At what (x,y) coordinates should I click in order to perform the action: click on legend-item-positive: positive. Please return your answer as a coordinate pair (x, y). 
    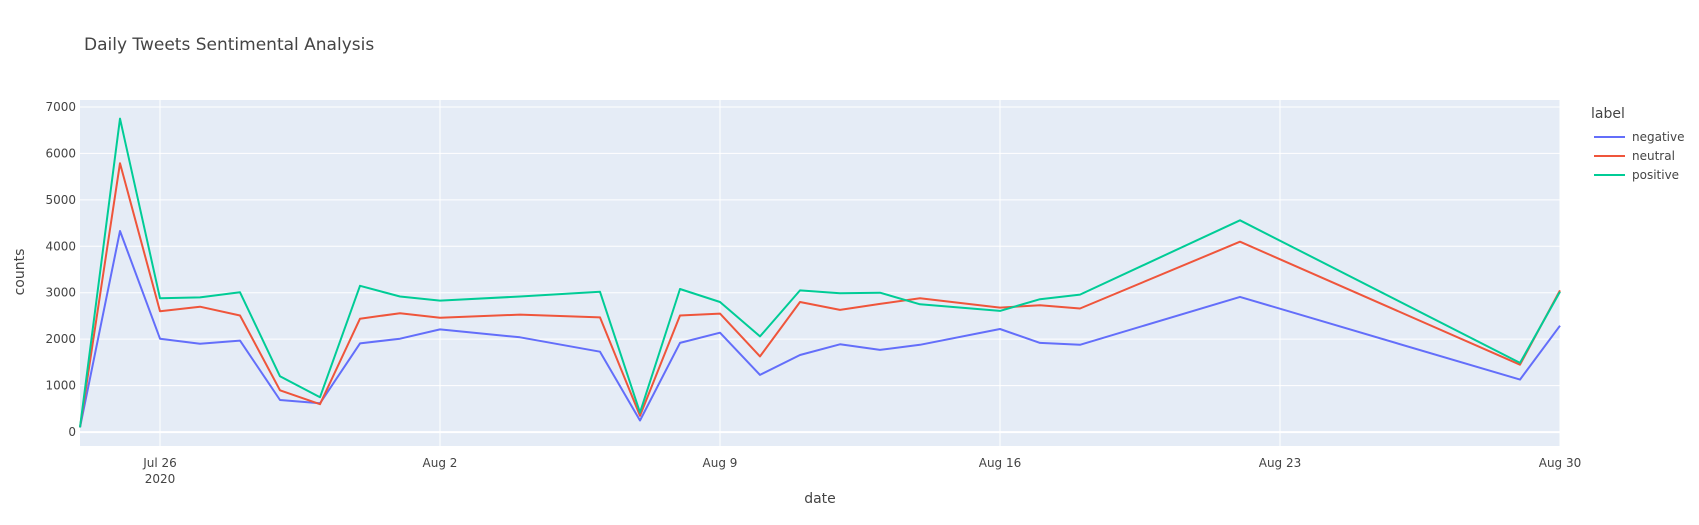
    Looking at the image, I should click on (1636, 175).